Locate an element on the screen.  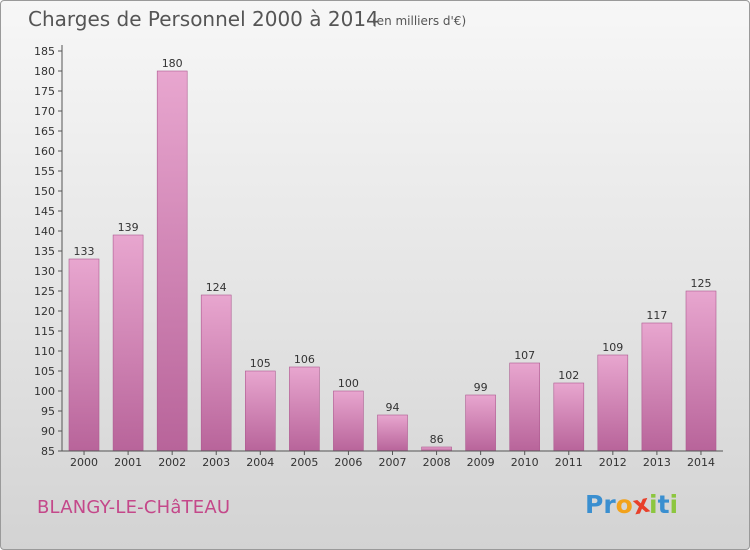
y-tick-label: 105 is located at coordinates (44, 371).